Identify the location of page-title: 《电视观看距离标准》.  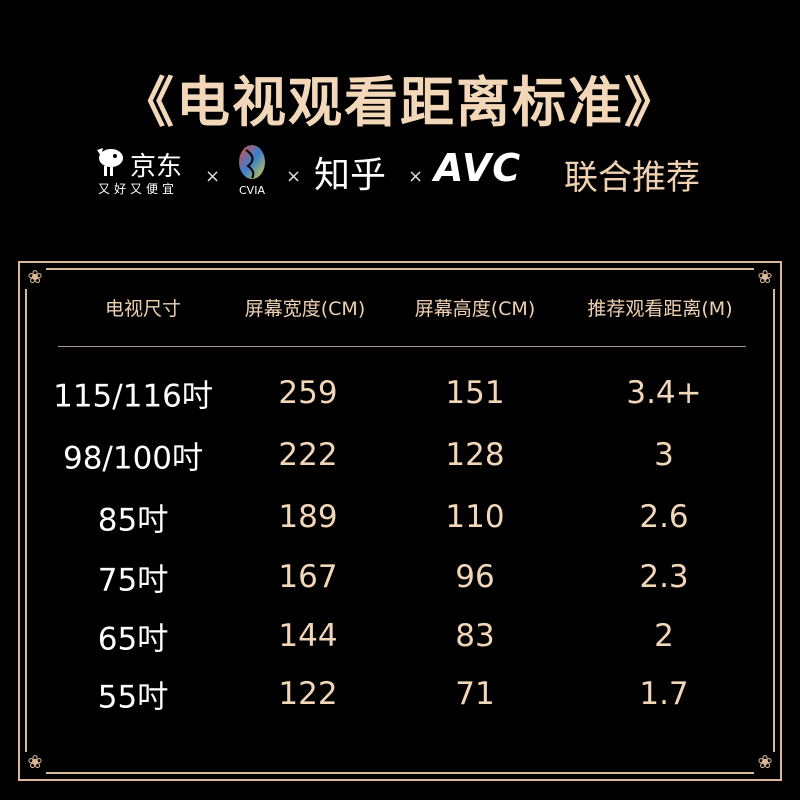
(400, 102).